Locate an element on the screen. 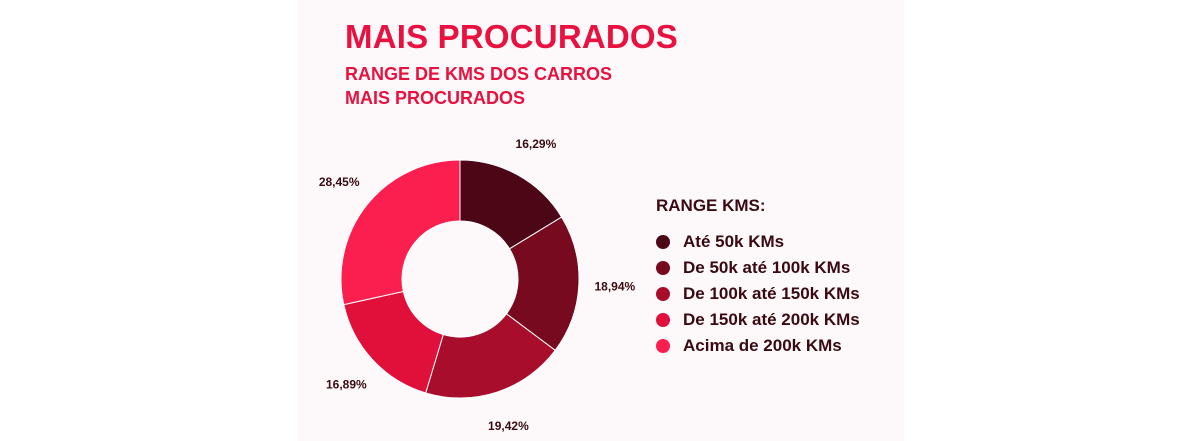 Image resolution: width=1200 pixels, height=441 pixels. legend-label: De 150k até 200k KMs is located at coordinates (771, 319).